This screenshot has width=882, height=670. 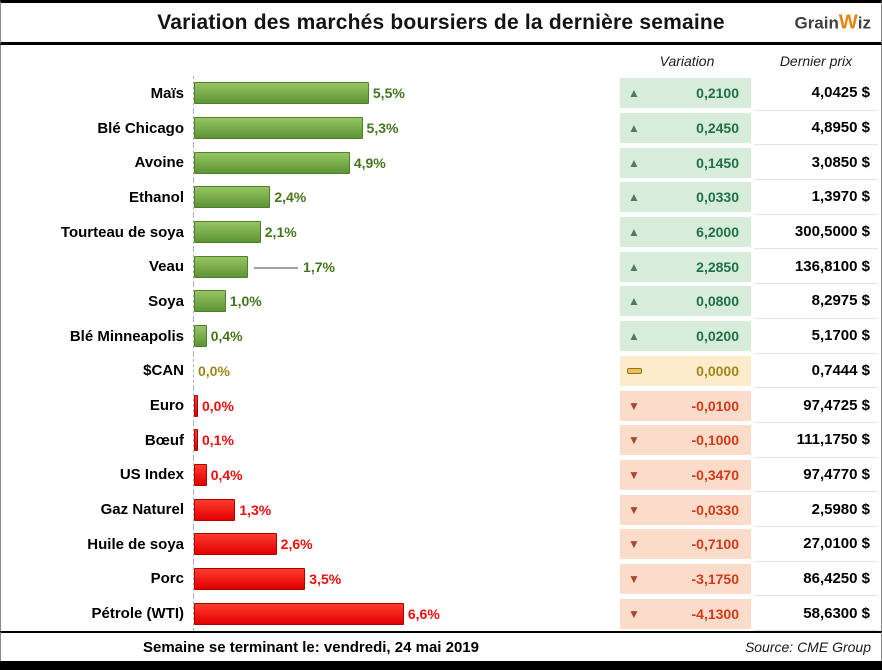 I want to click on commodity-label: Soya, so click(x=166, y=301).